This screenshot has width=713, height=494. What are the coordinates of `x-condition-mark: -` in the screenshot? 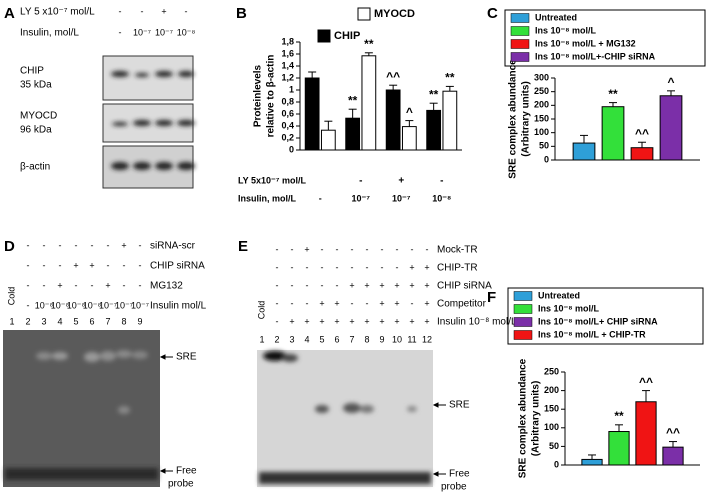 It's located at (441, 181).